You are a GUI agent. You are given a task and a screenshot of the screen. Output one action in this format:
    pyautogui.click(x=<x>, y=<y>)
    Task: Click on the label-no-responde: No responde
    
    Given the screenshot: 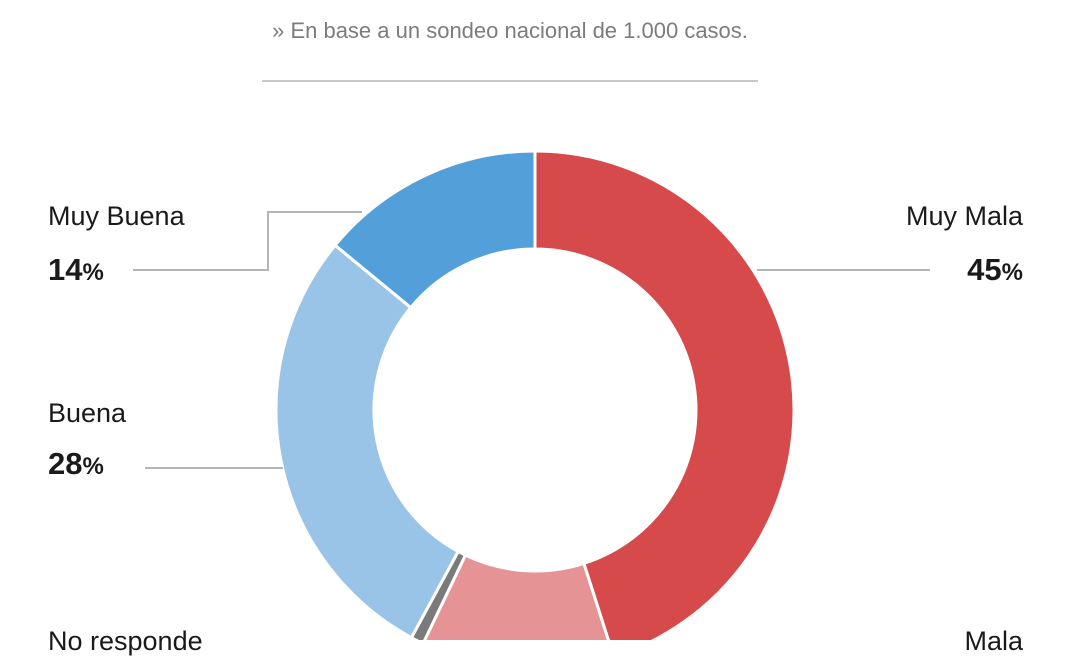 What is the action you would take?
    pyautogui.click(x=125, y=641)
    